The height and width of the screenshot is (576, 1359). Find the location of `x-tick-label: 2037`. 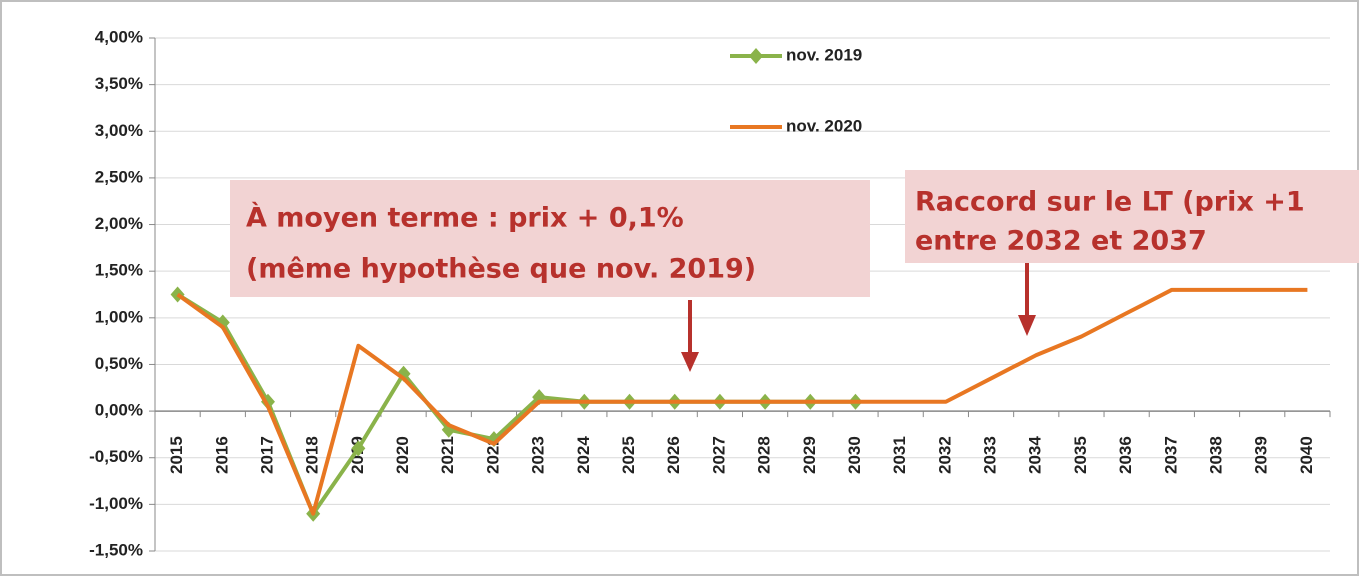

x-tick-label: 2037 is located at coordinates (1170, 455).